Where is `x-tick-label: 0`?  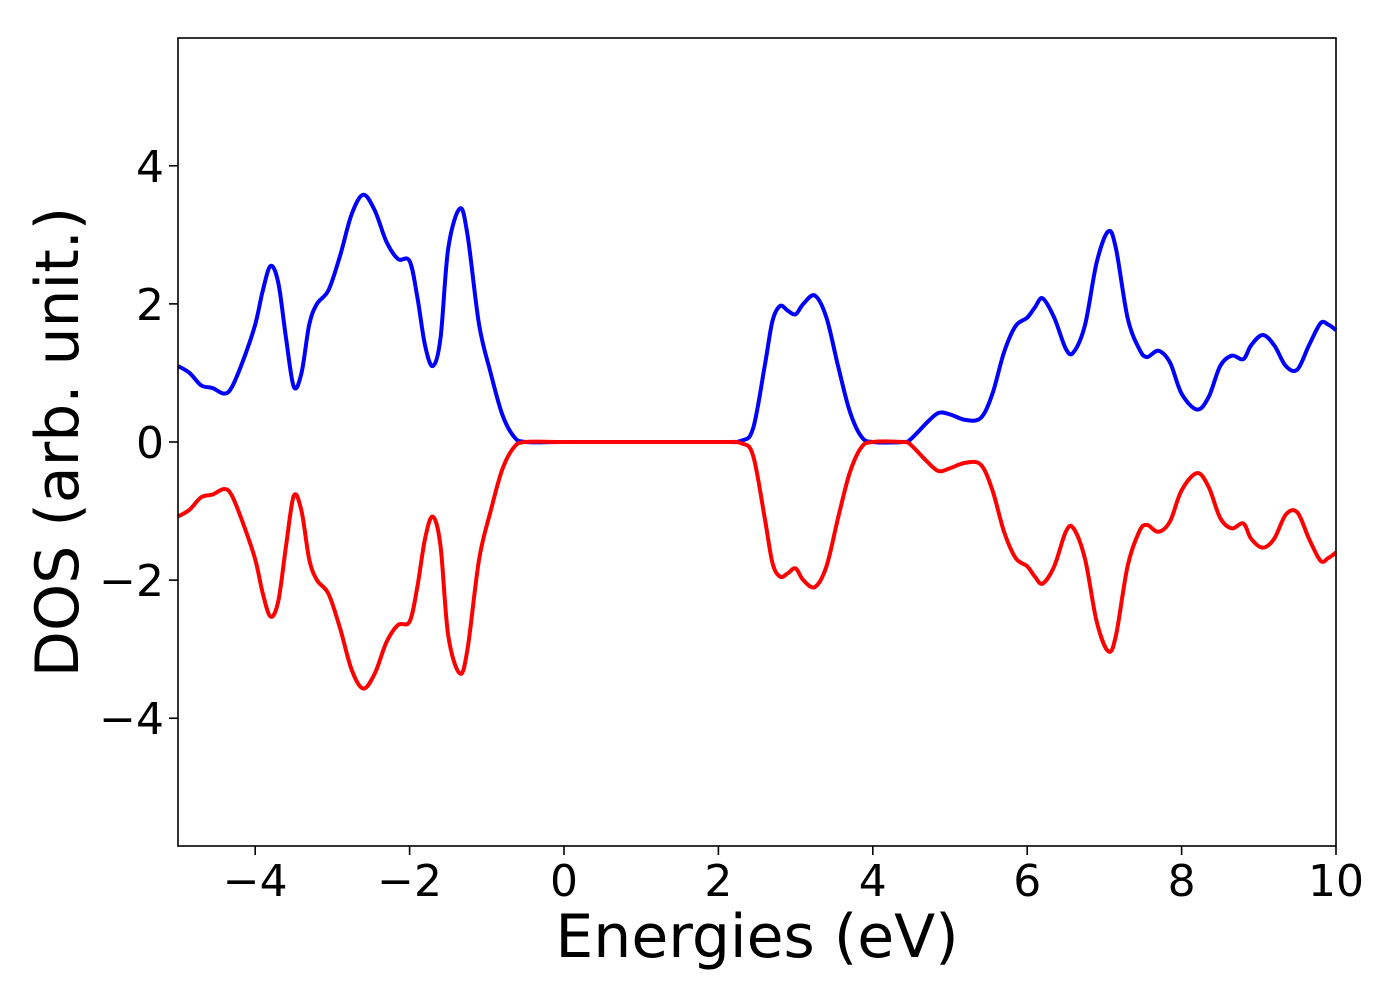 x-tick-label: 0 is located at coordinates (564, 881).